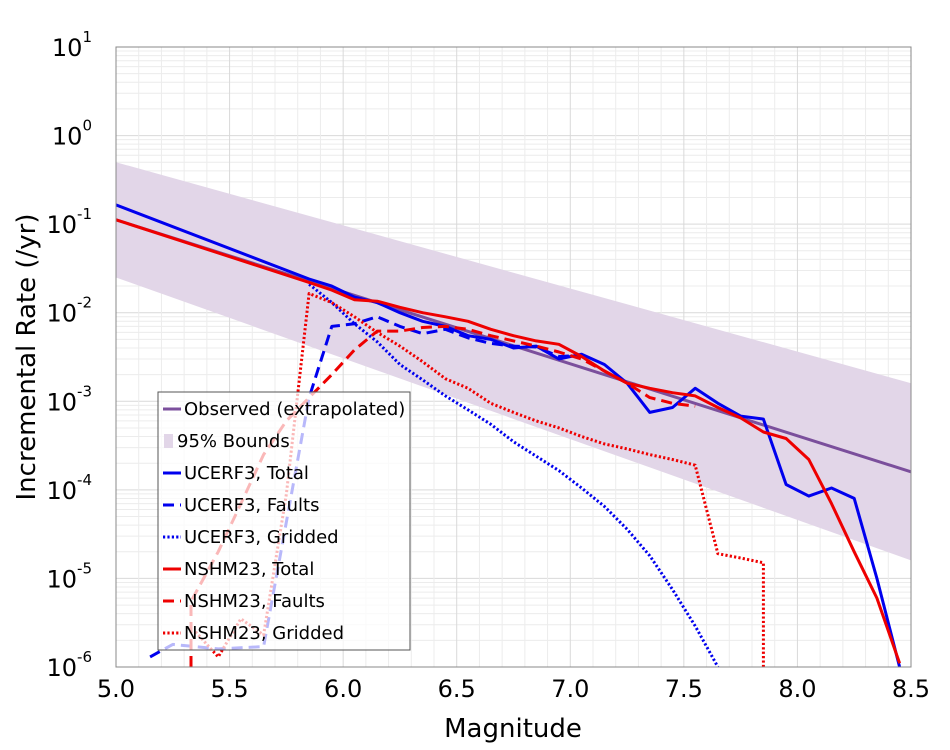  I want to click on x-tick-label: 5.5, so click(229, 689).